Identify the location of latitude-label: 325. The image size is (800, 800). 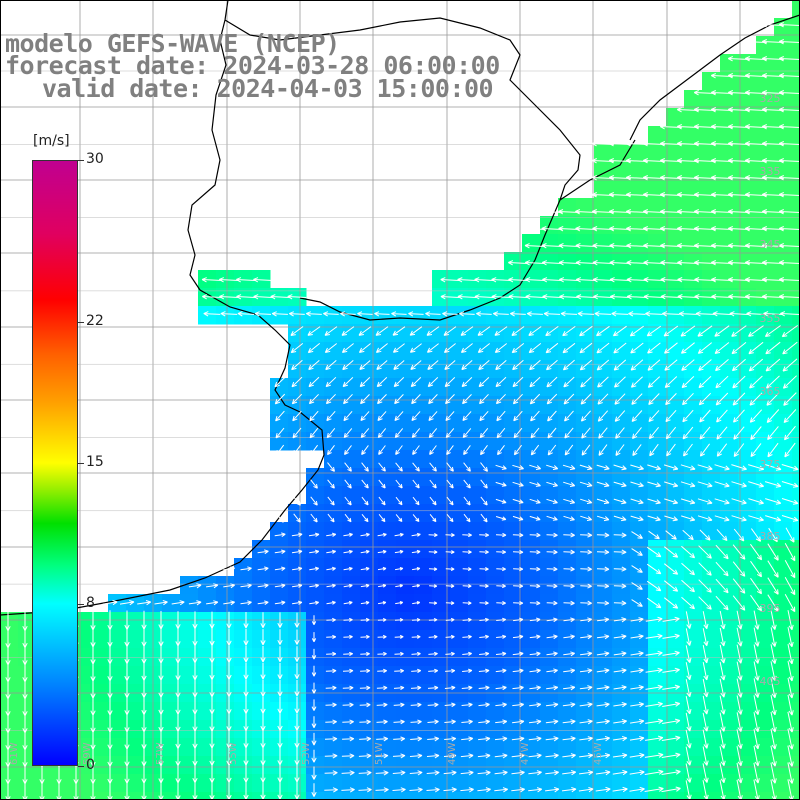
(770, 98).